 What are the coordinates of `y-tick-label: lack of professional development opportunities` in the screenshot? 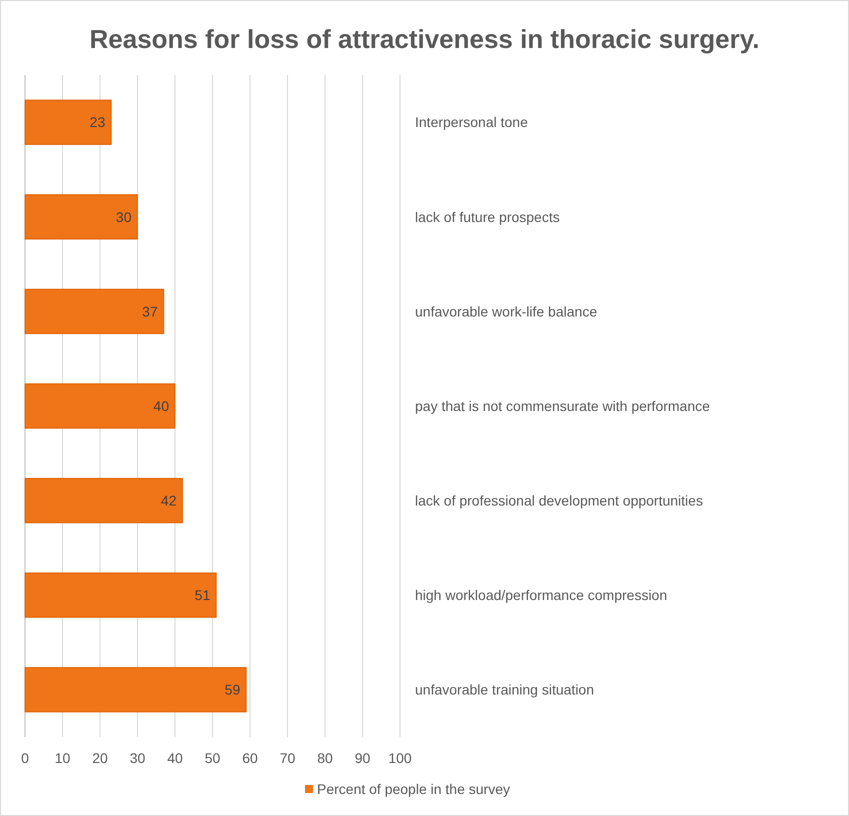 It's located at (559, 500).